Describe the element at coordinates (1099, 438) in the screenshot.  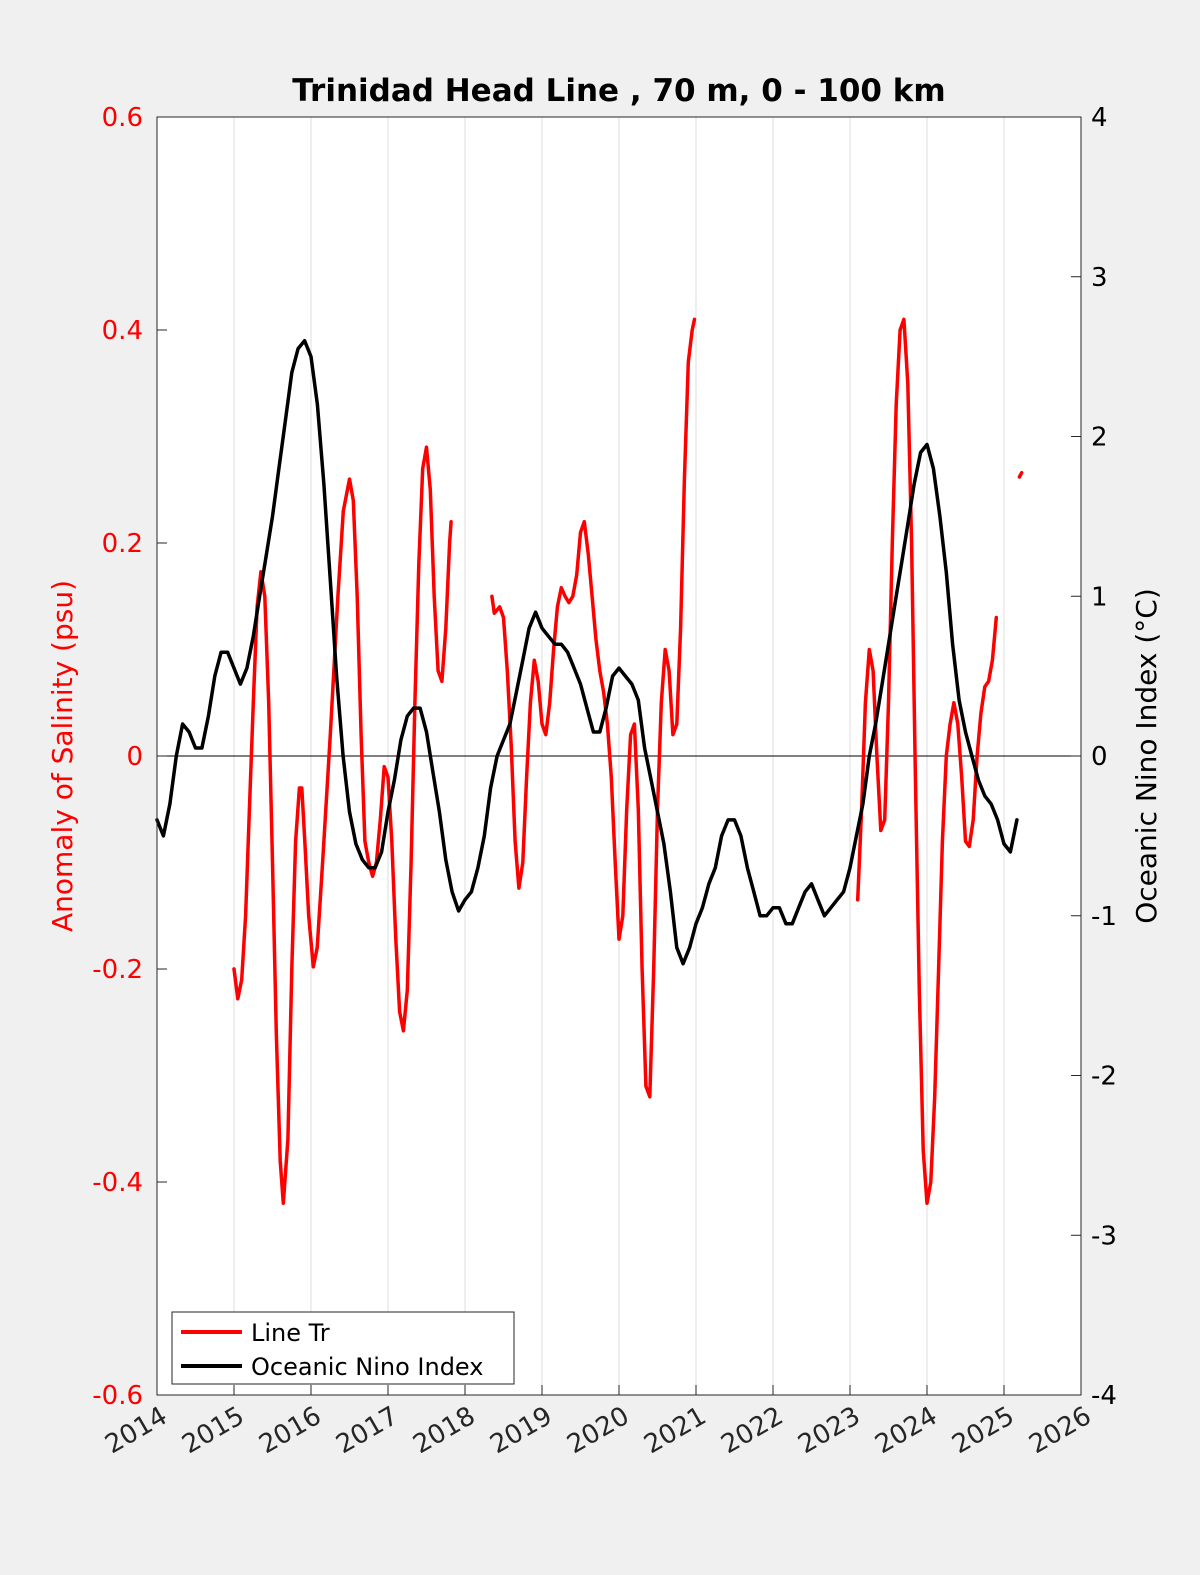
I see `y-right-tick-label: 2` at that location.